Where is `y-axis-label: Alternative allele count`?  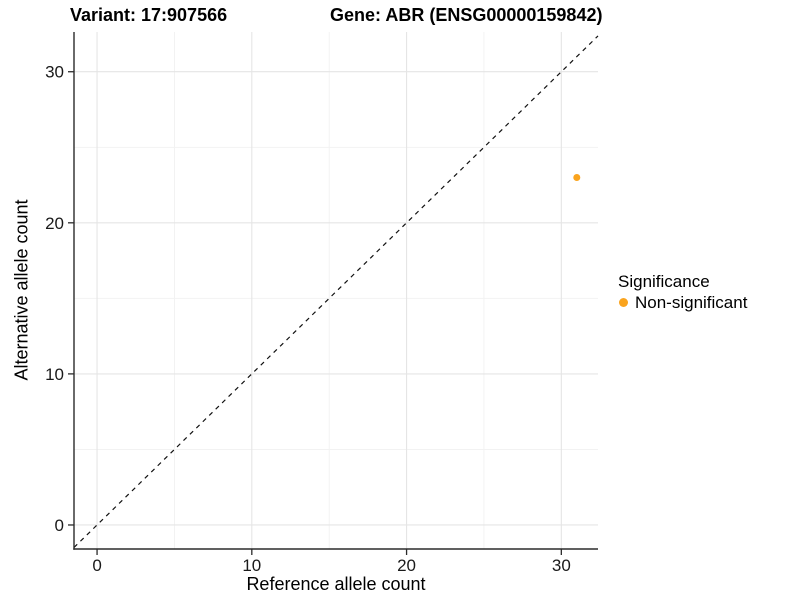 y-axis-label: Alternative allele count is located at coordinates (21, 290).